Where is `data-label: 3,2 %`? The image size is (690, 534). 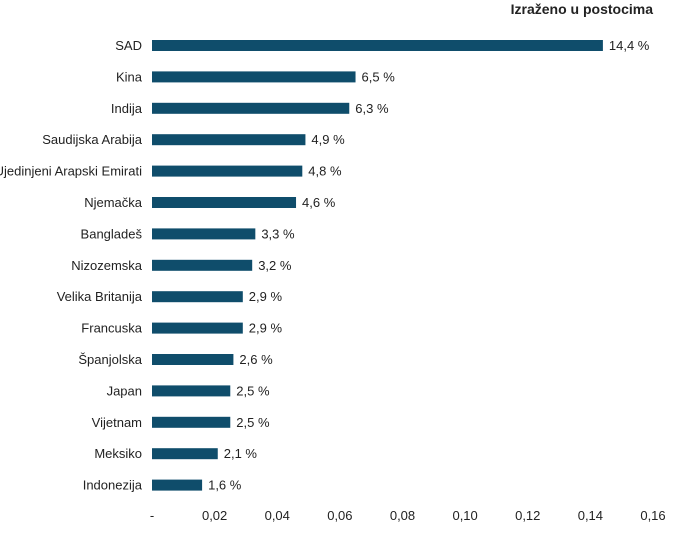
data-label: 3,2 % is located at coordinates (275, 265).